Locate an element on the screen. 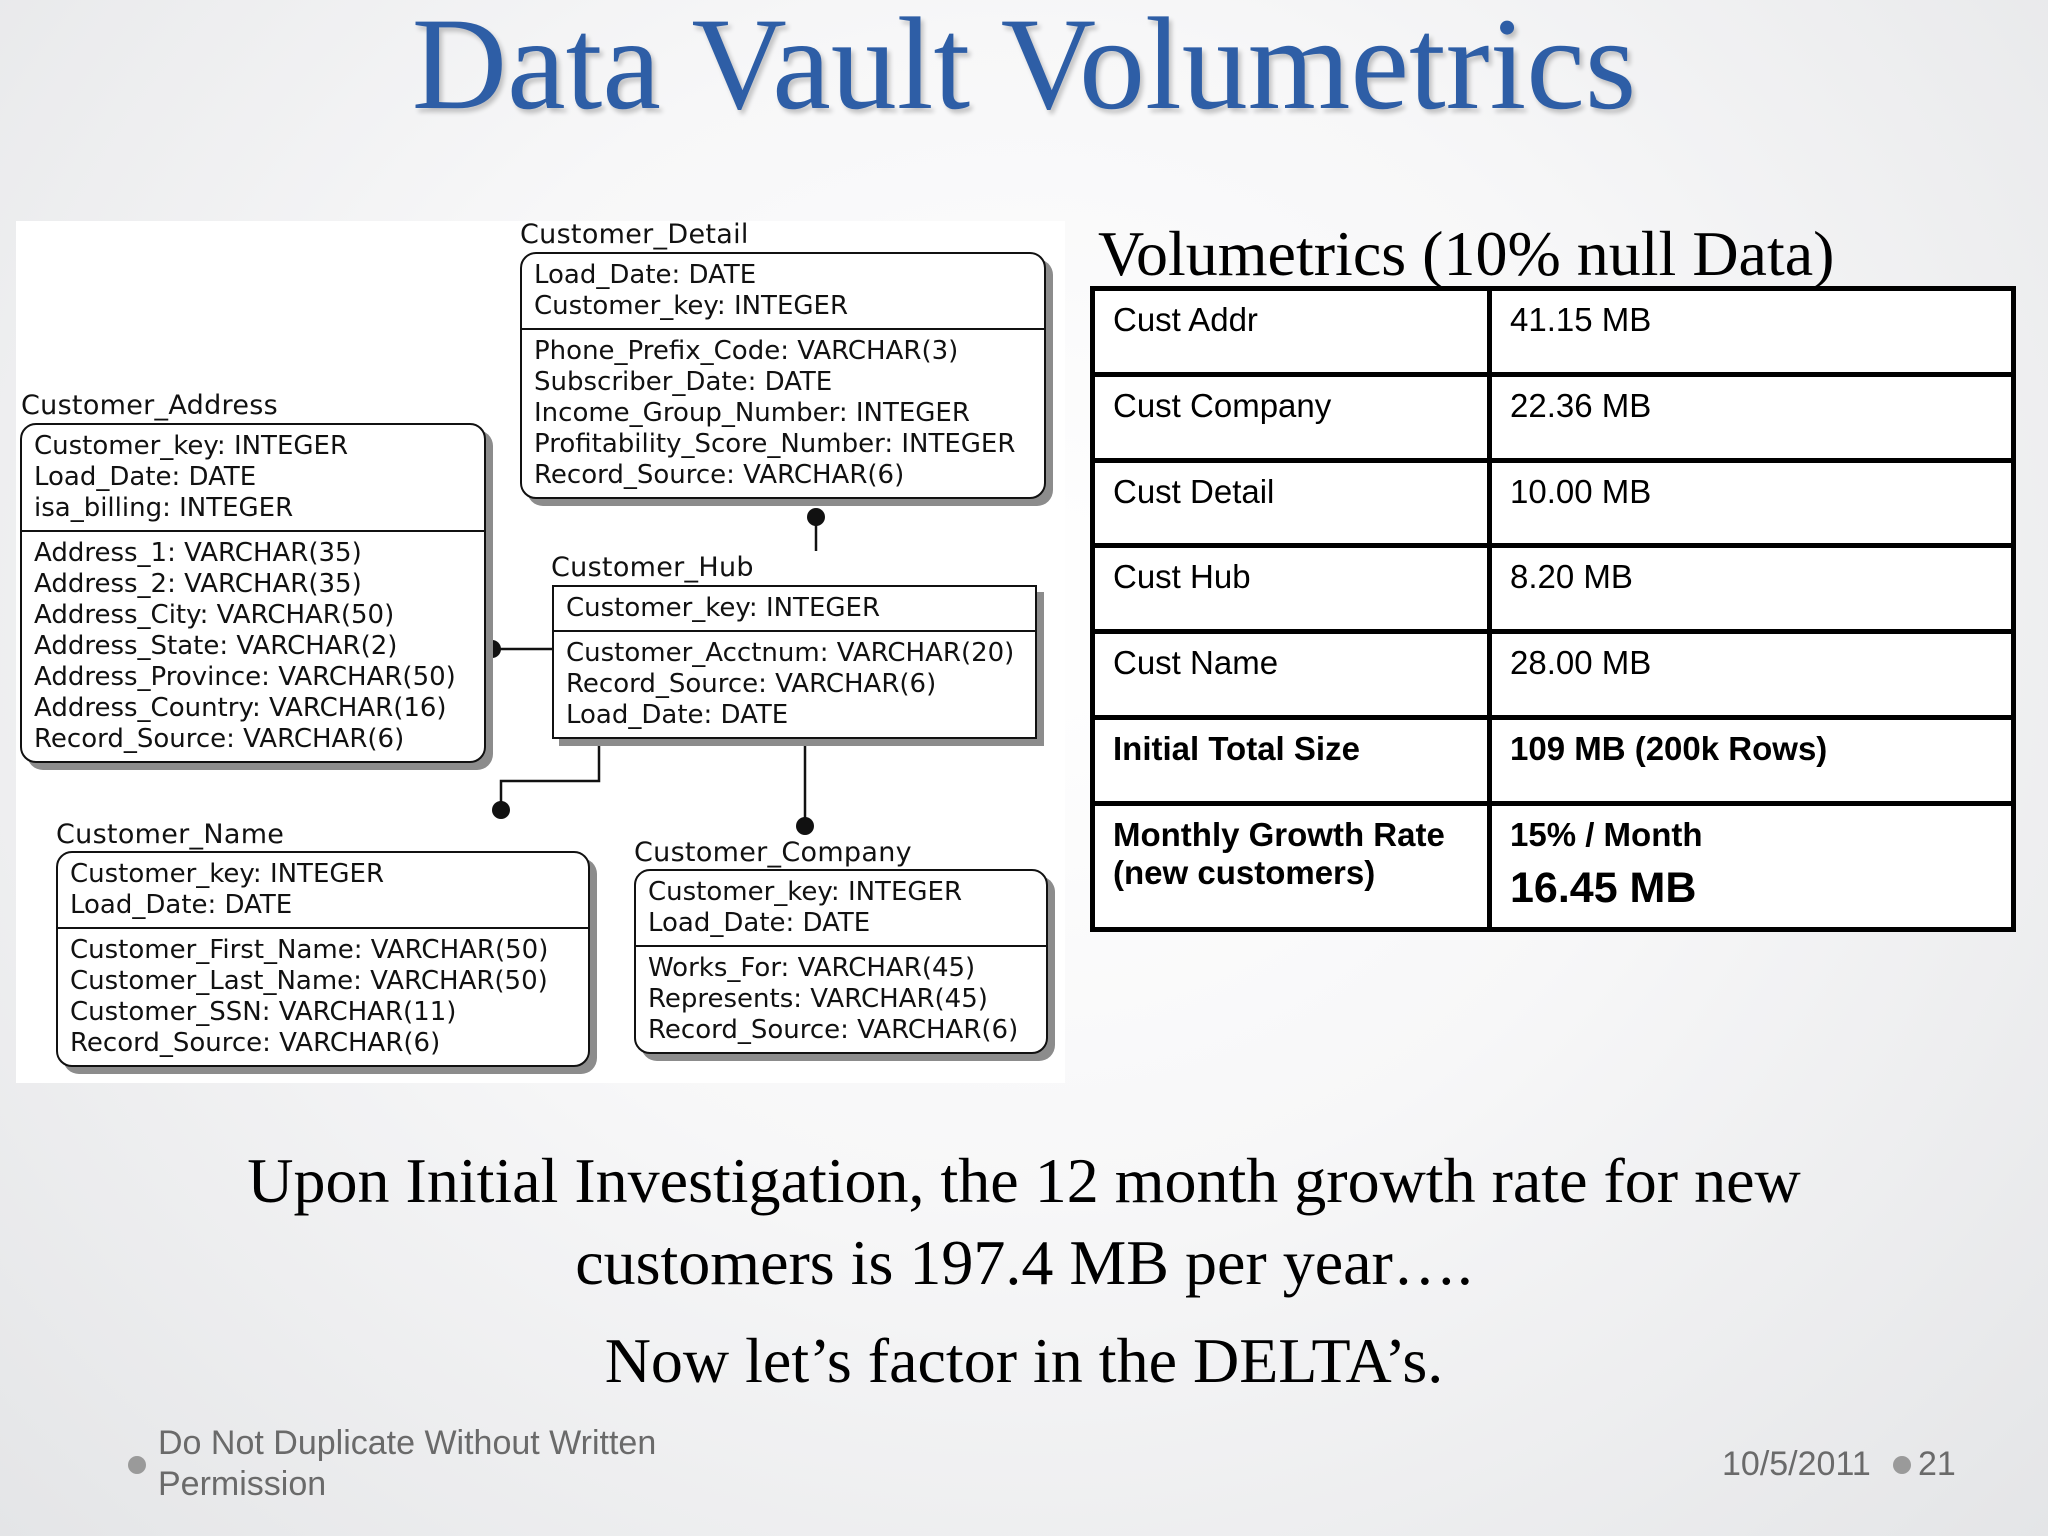  table-row: Cust Name 28.00 MB is located at coordinates (1553, 675).